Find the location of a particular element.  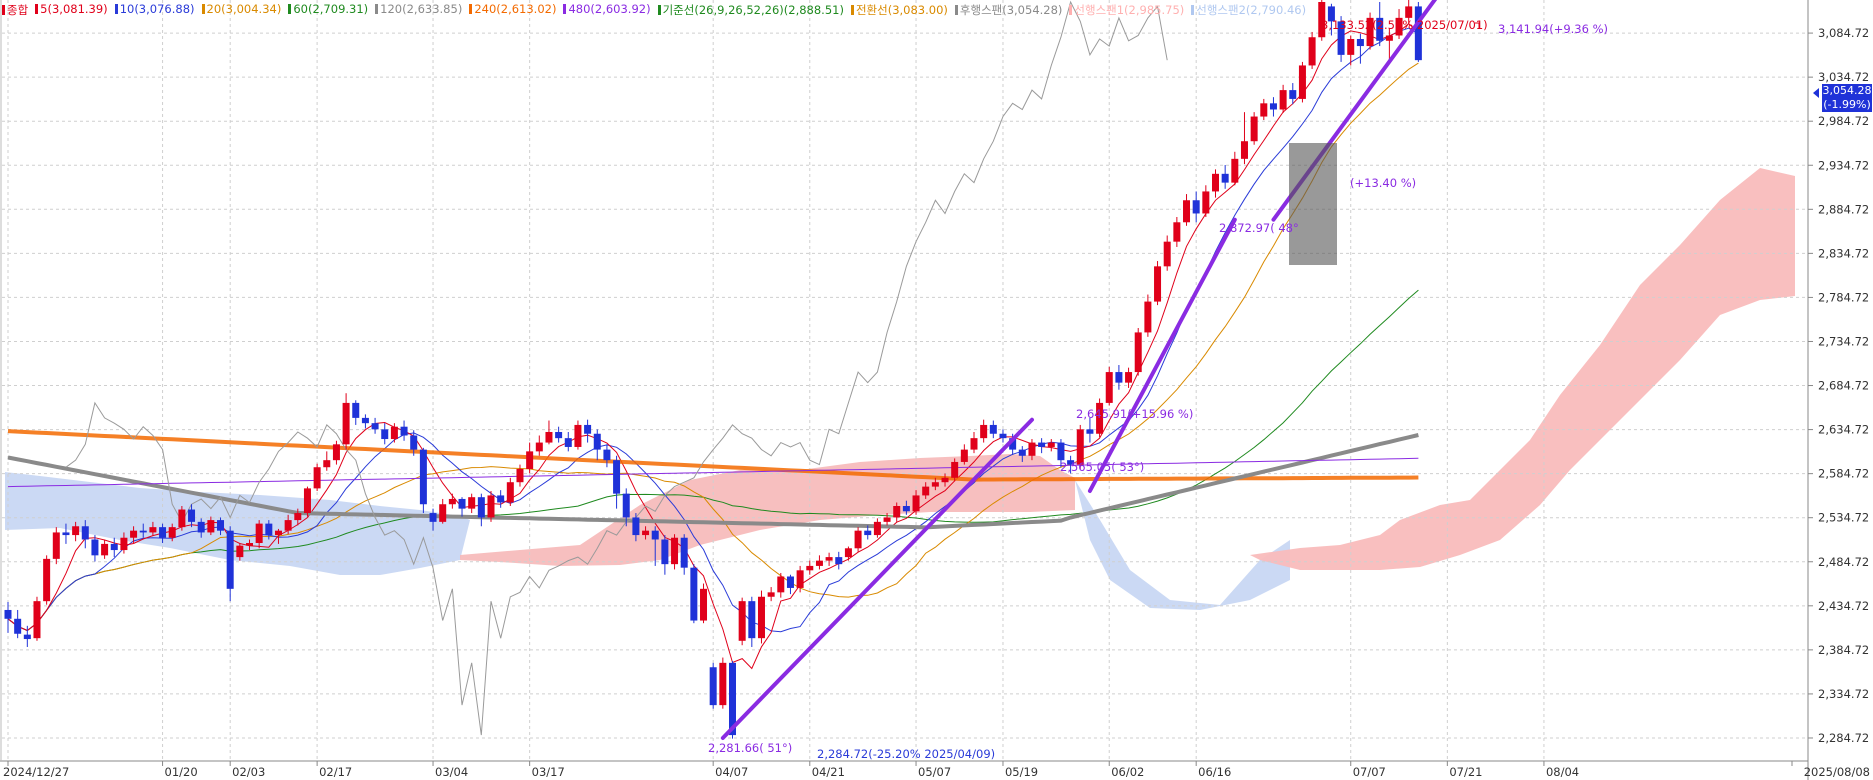

legend-label: 20(3,004.34) is located at coordinates (244, 9).